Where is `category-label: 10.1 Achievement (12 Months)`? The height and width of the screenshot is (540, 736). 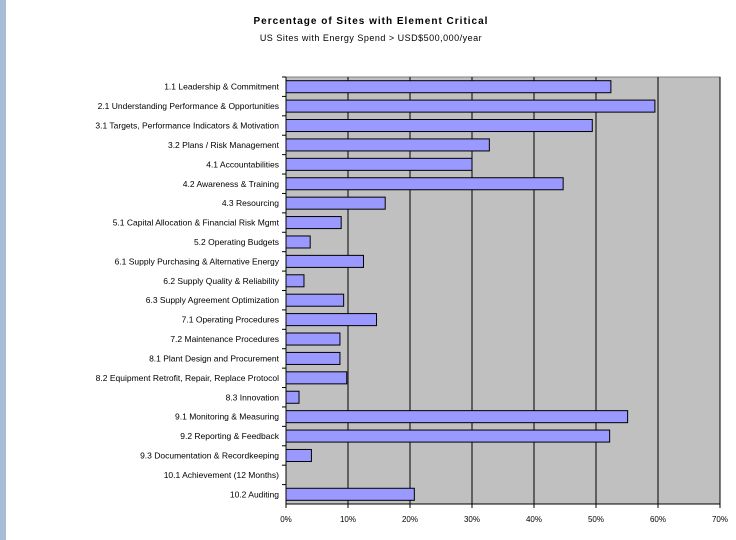
category-label: 10.1 Achievement (12 Months) is located at coordinates (221, 475).